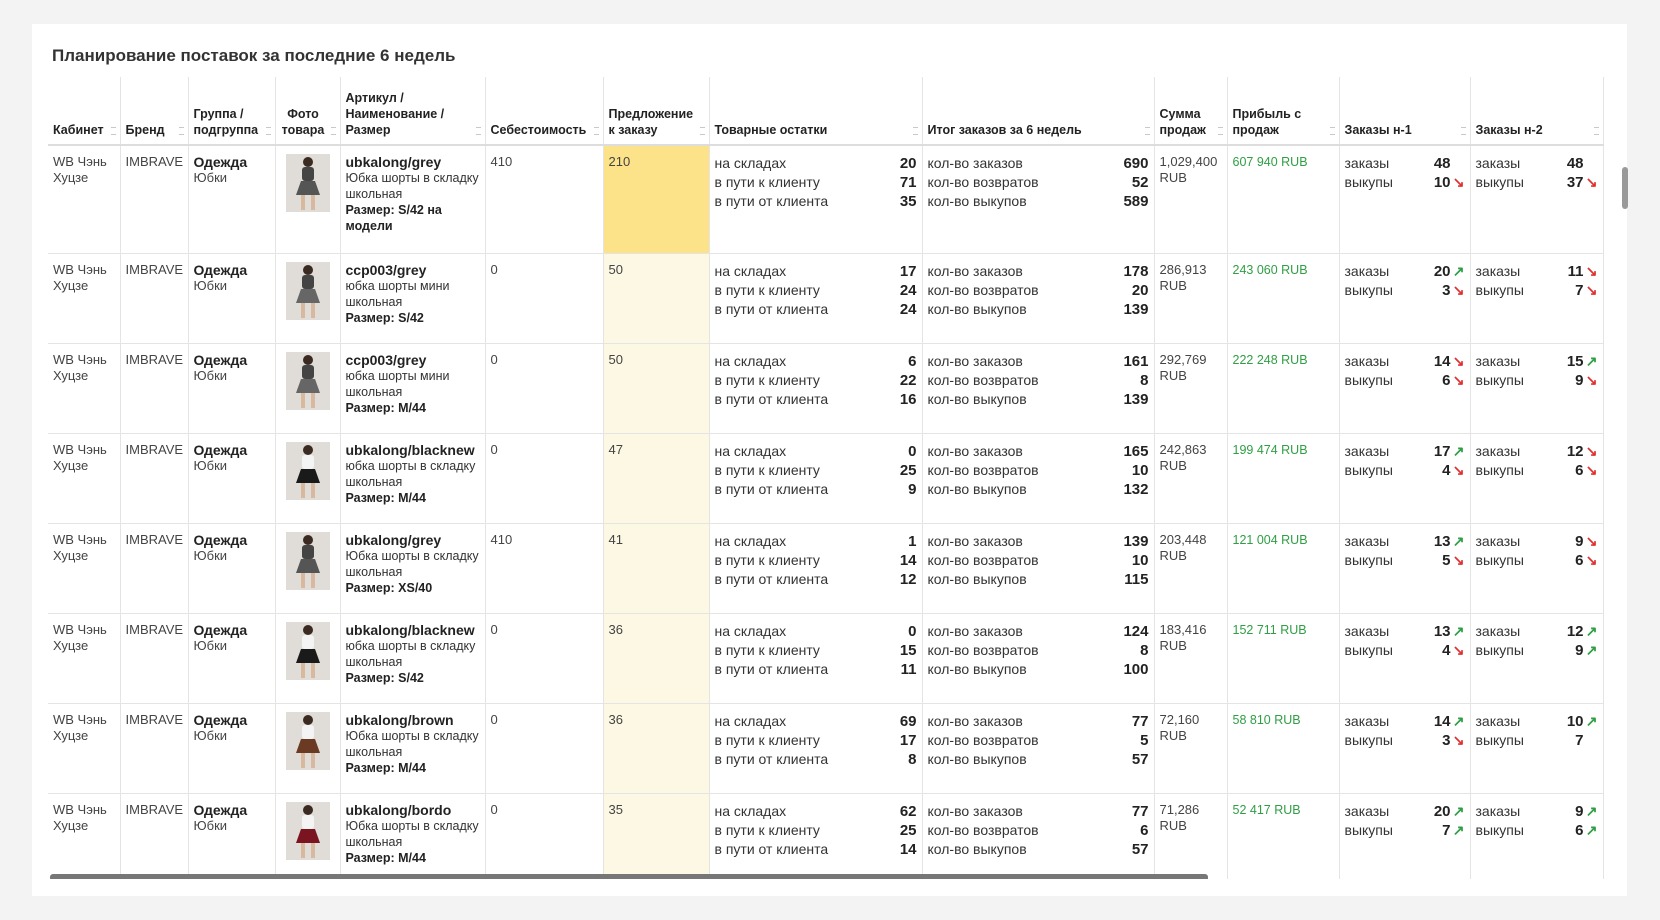 The height and width of the screenshot is (920, 1660). I want to click on week-figure: 9 ↗, so click(1586, 650).